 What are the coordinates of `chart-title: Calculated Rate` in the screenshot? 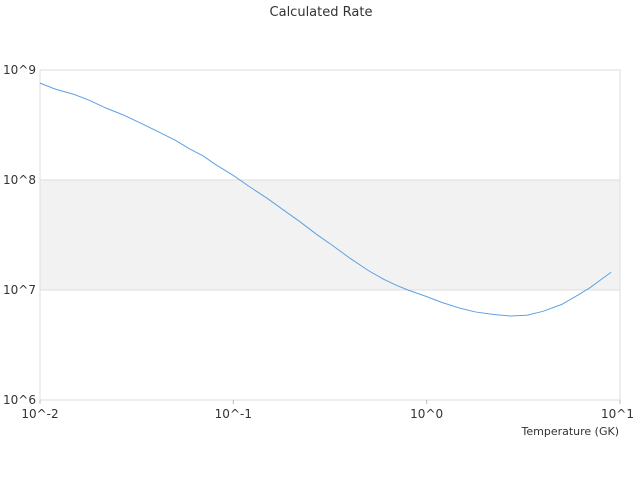 It's located at (321, 12).